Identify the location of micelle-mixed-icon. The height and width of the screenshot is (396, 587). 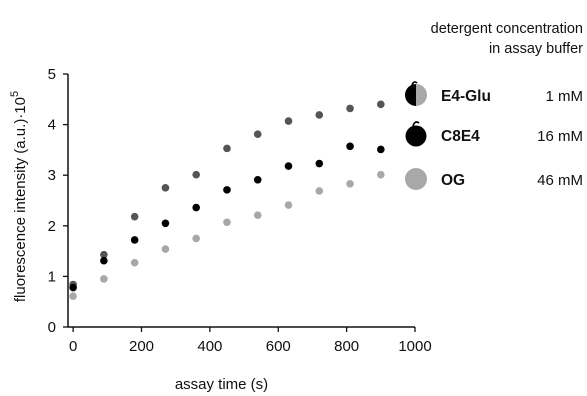
(421, 95).